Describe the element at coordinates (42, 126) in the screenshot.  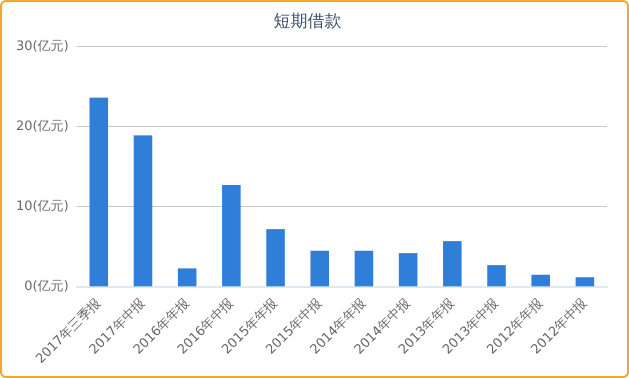
I see `y-tick-label: 20(亿元)` at that location.